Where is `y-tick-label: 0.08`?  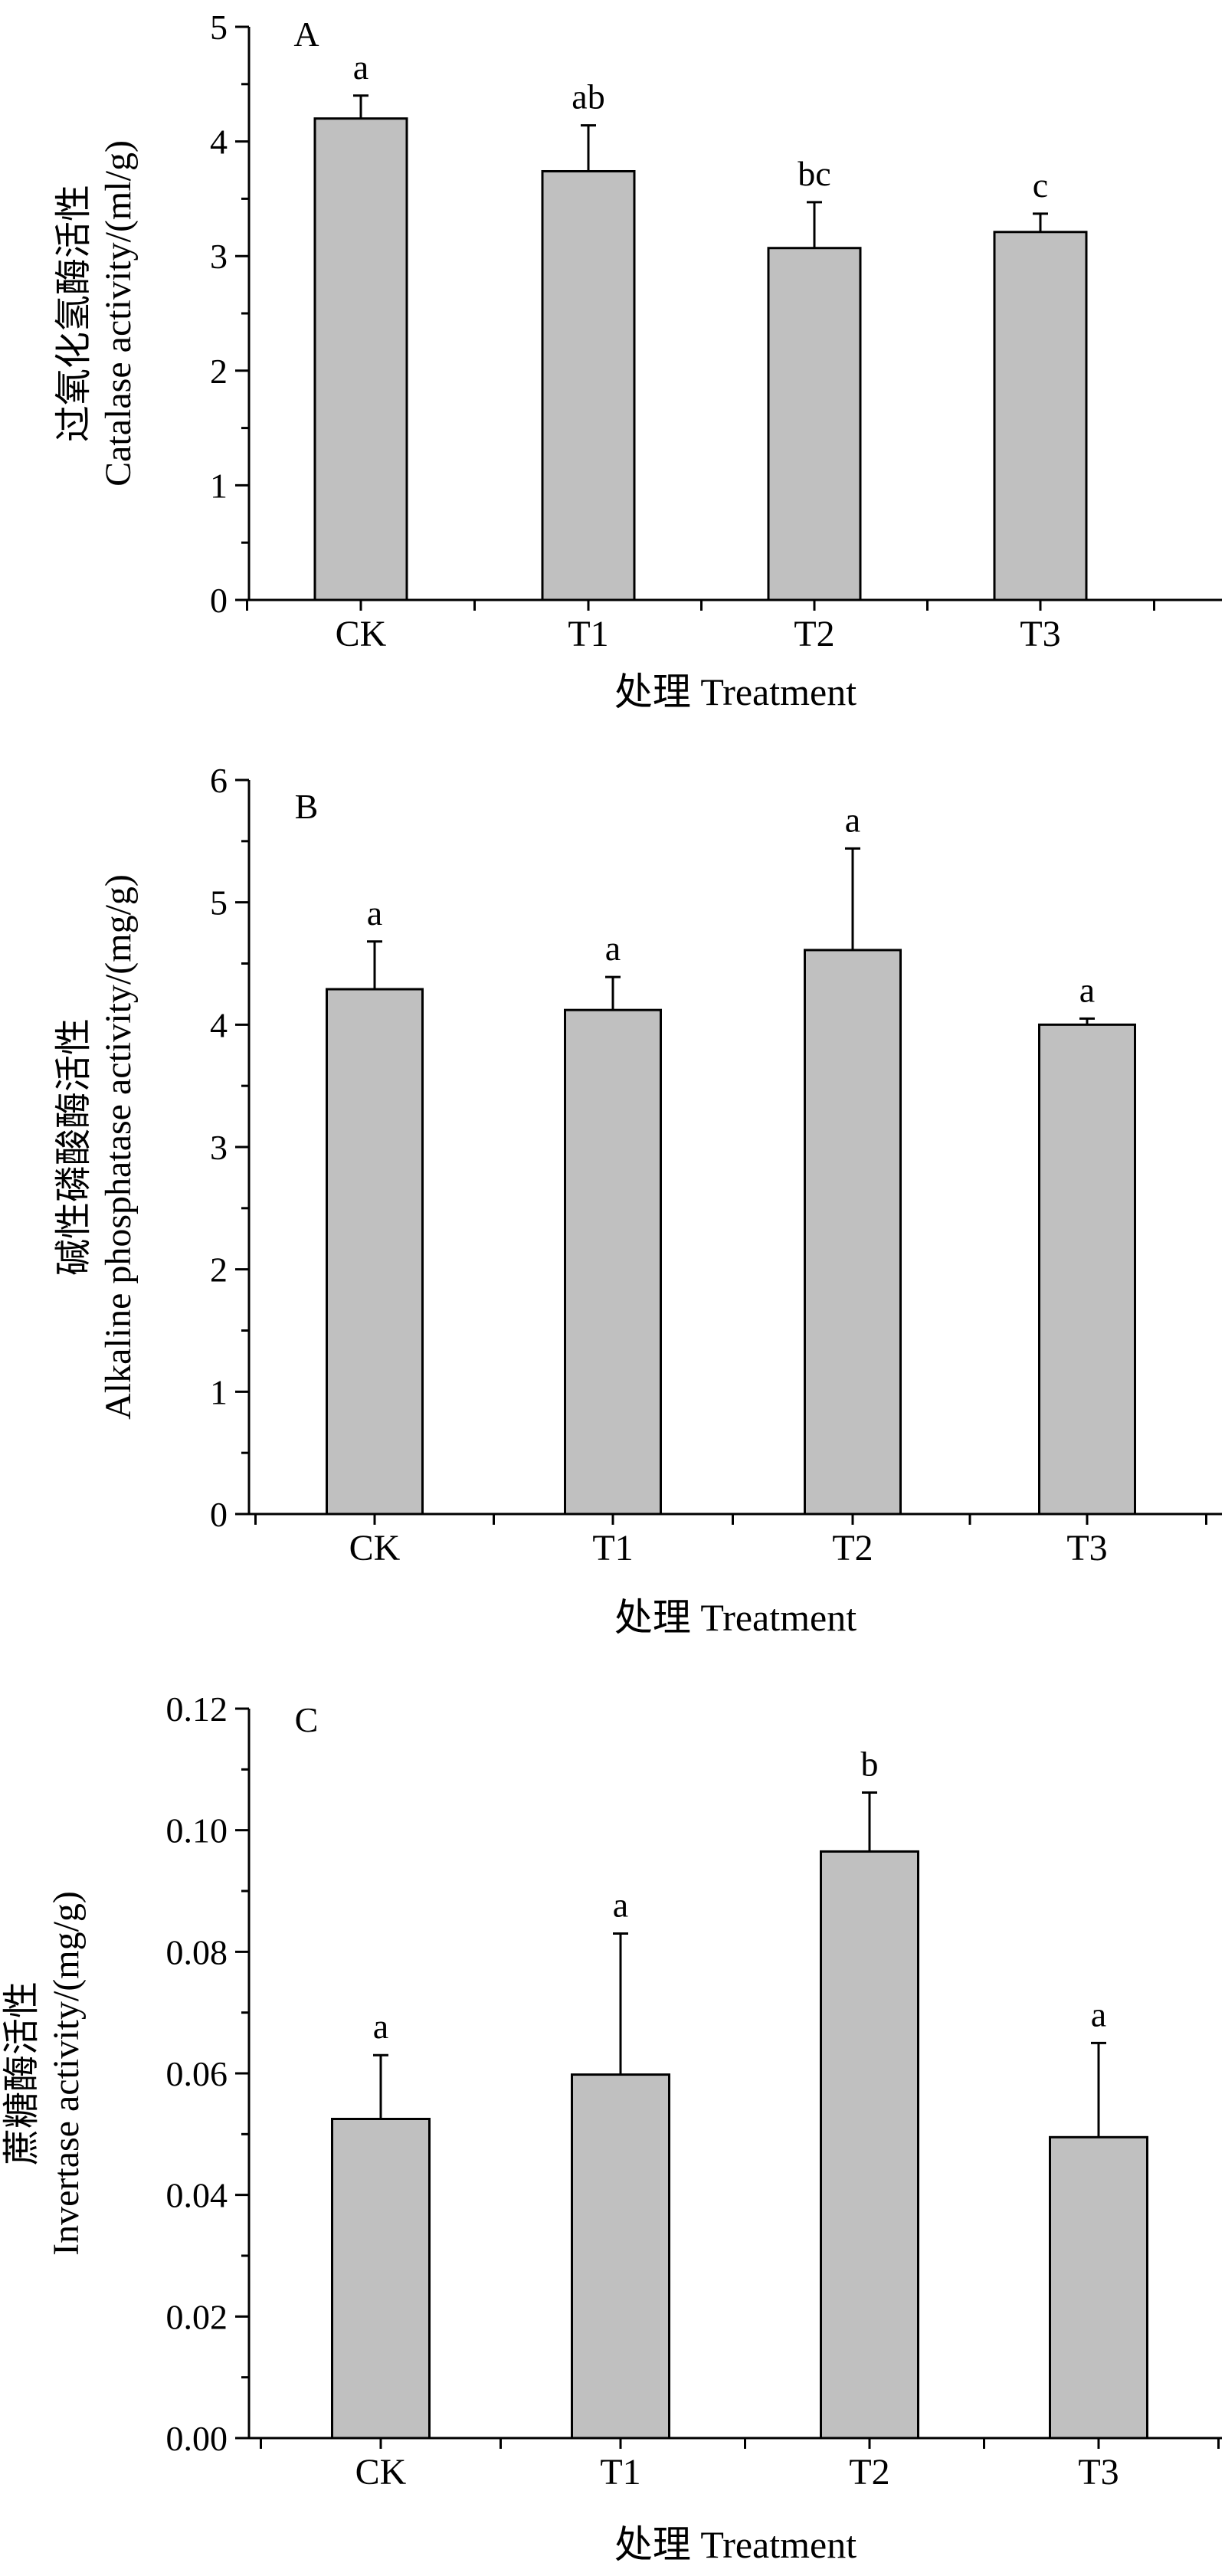 y-tick-label: 0.08 is located at coordinates (197, 1951).